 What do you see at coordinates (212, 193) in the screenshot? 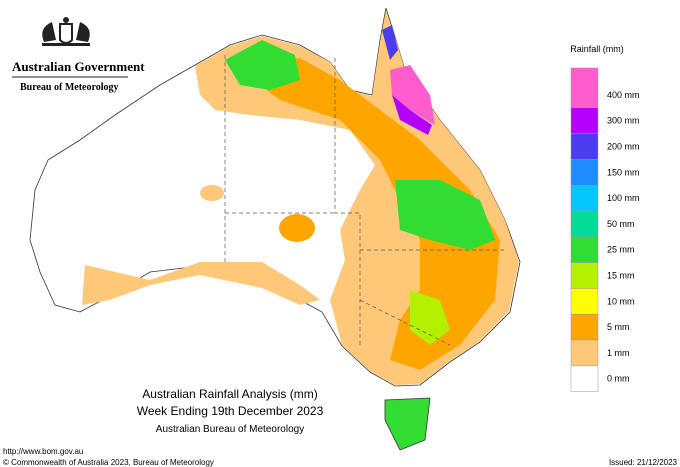
I see `rain-west` at bounding box center [212, 193].